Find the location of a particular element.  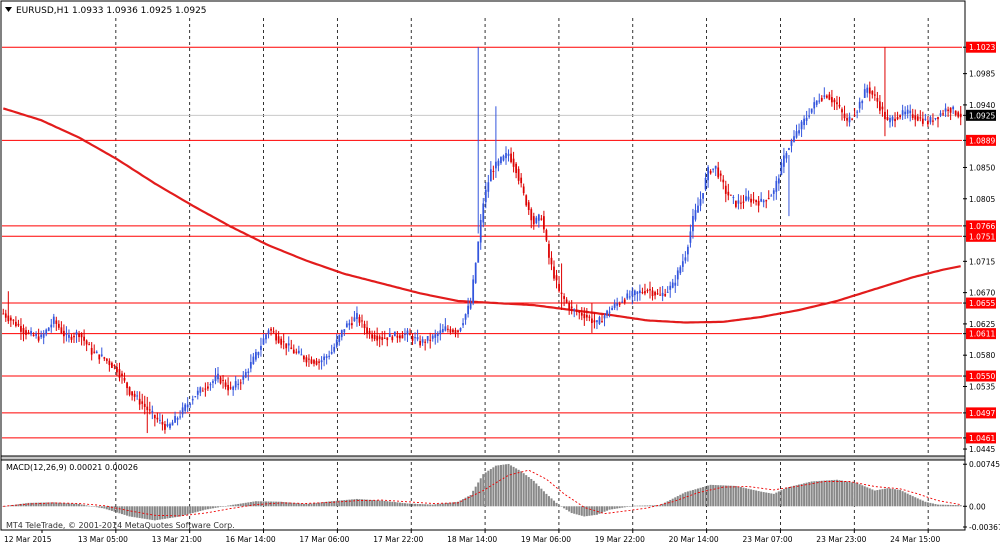

price-tick-label: 1.0461 is located at coordinates (982, 438).